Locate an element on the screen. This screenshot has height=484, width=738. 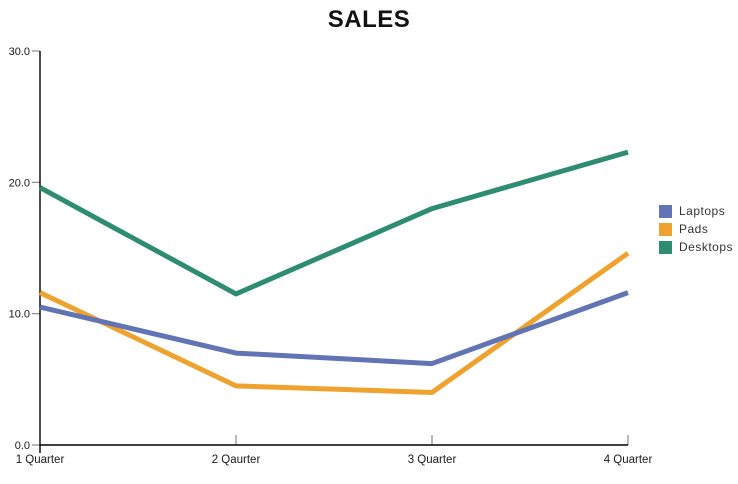
pads-swatch-icon is located at coordinates (665, 229).